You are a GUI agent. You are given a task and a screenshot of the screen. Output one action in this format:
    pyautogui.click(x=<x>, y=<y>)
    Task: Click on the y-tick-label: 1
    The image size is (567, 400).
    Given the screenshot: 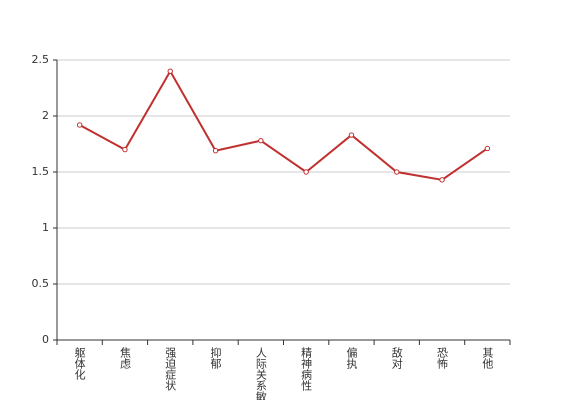 What is the action you would take?
    pyautogui.click(x=45, y=227)
    